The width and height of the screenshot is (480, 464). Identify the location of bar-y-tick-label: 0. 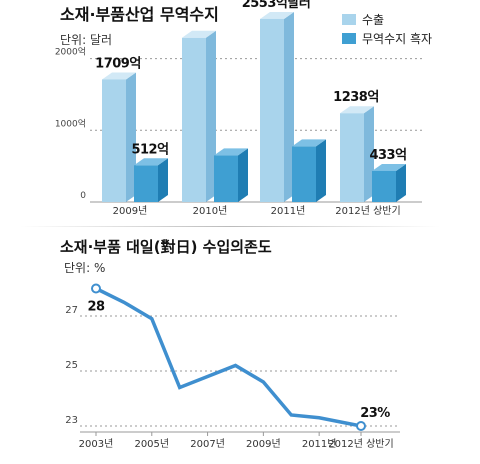
(83, 196).